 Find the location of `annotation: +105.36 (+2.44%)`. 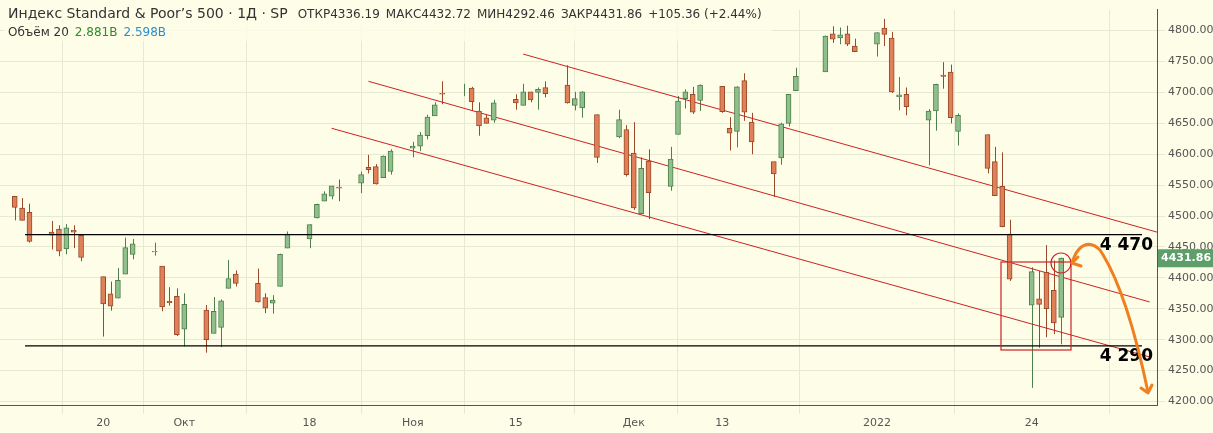

annotation: +105.36 (+2.44%) is located at coordinates (705, 14).